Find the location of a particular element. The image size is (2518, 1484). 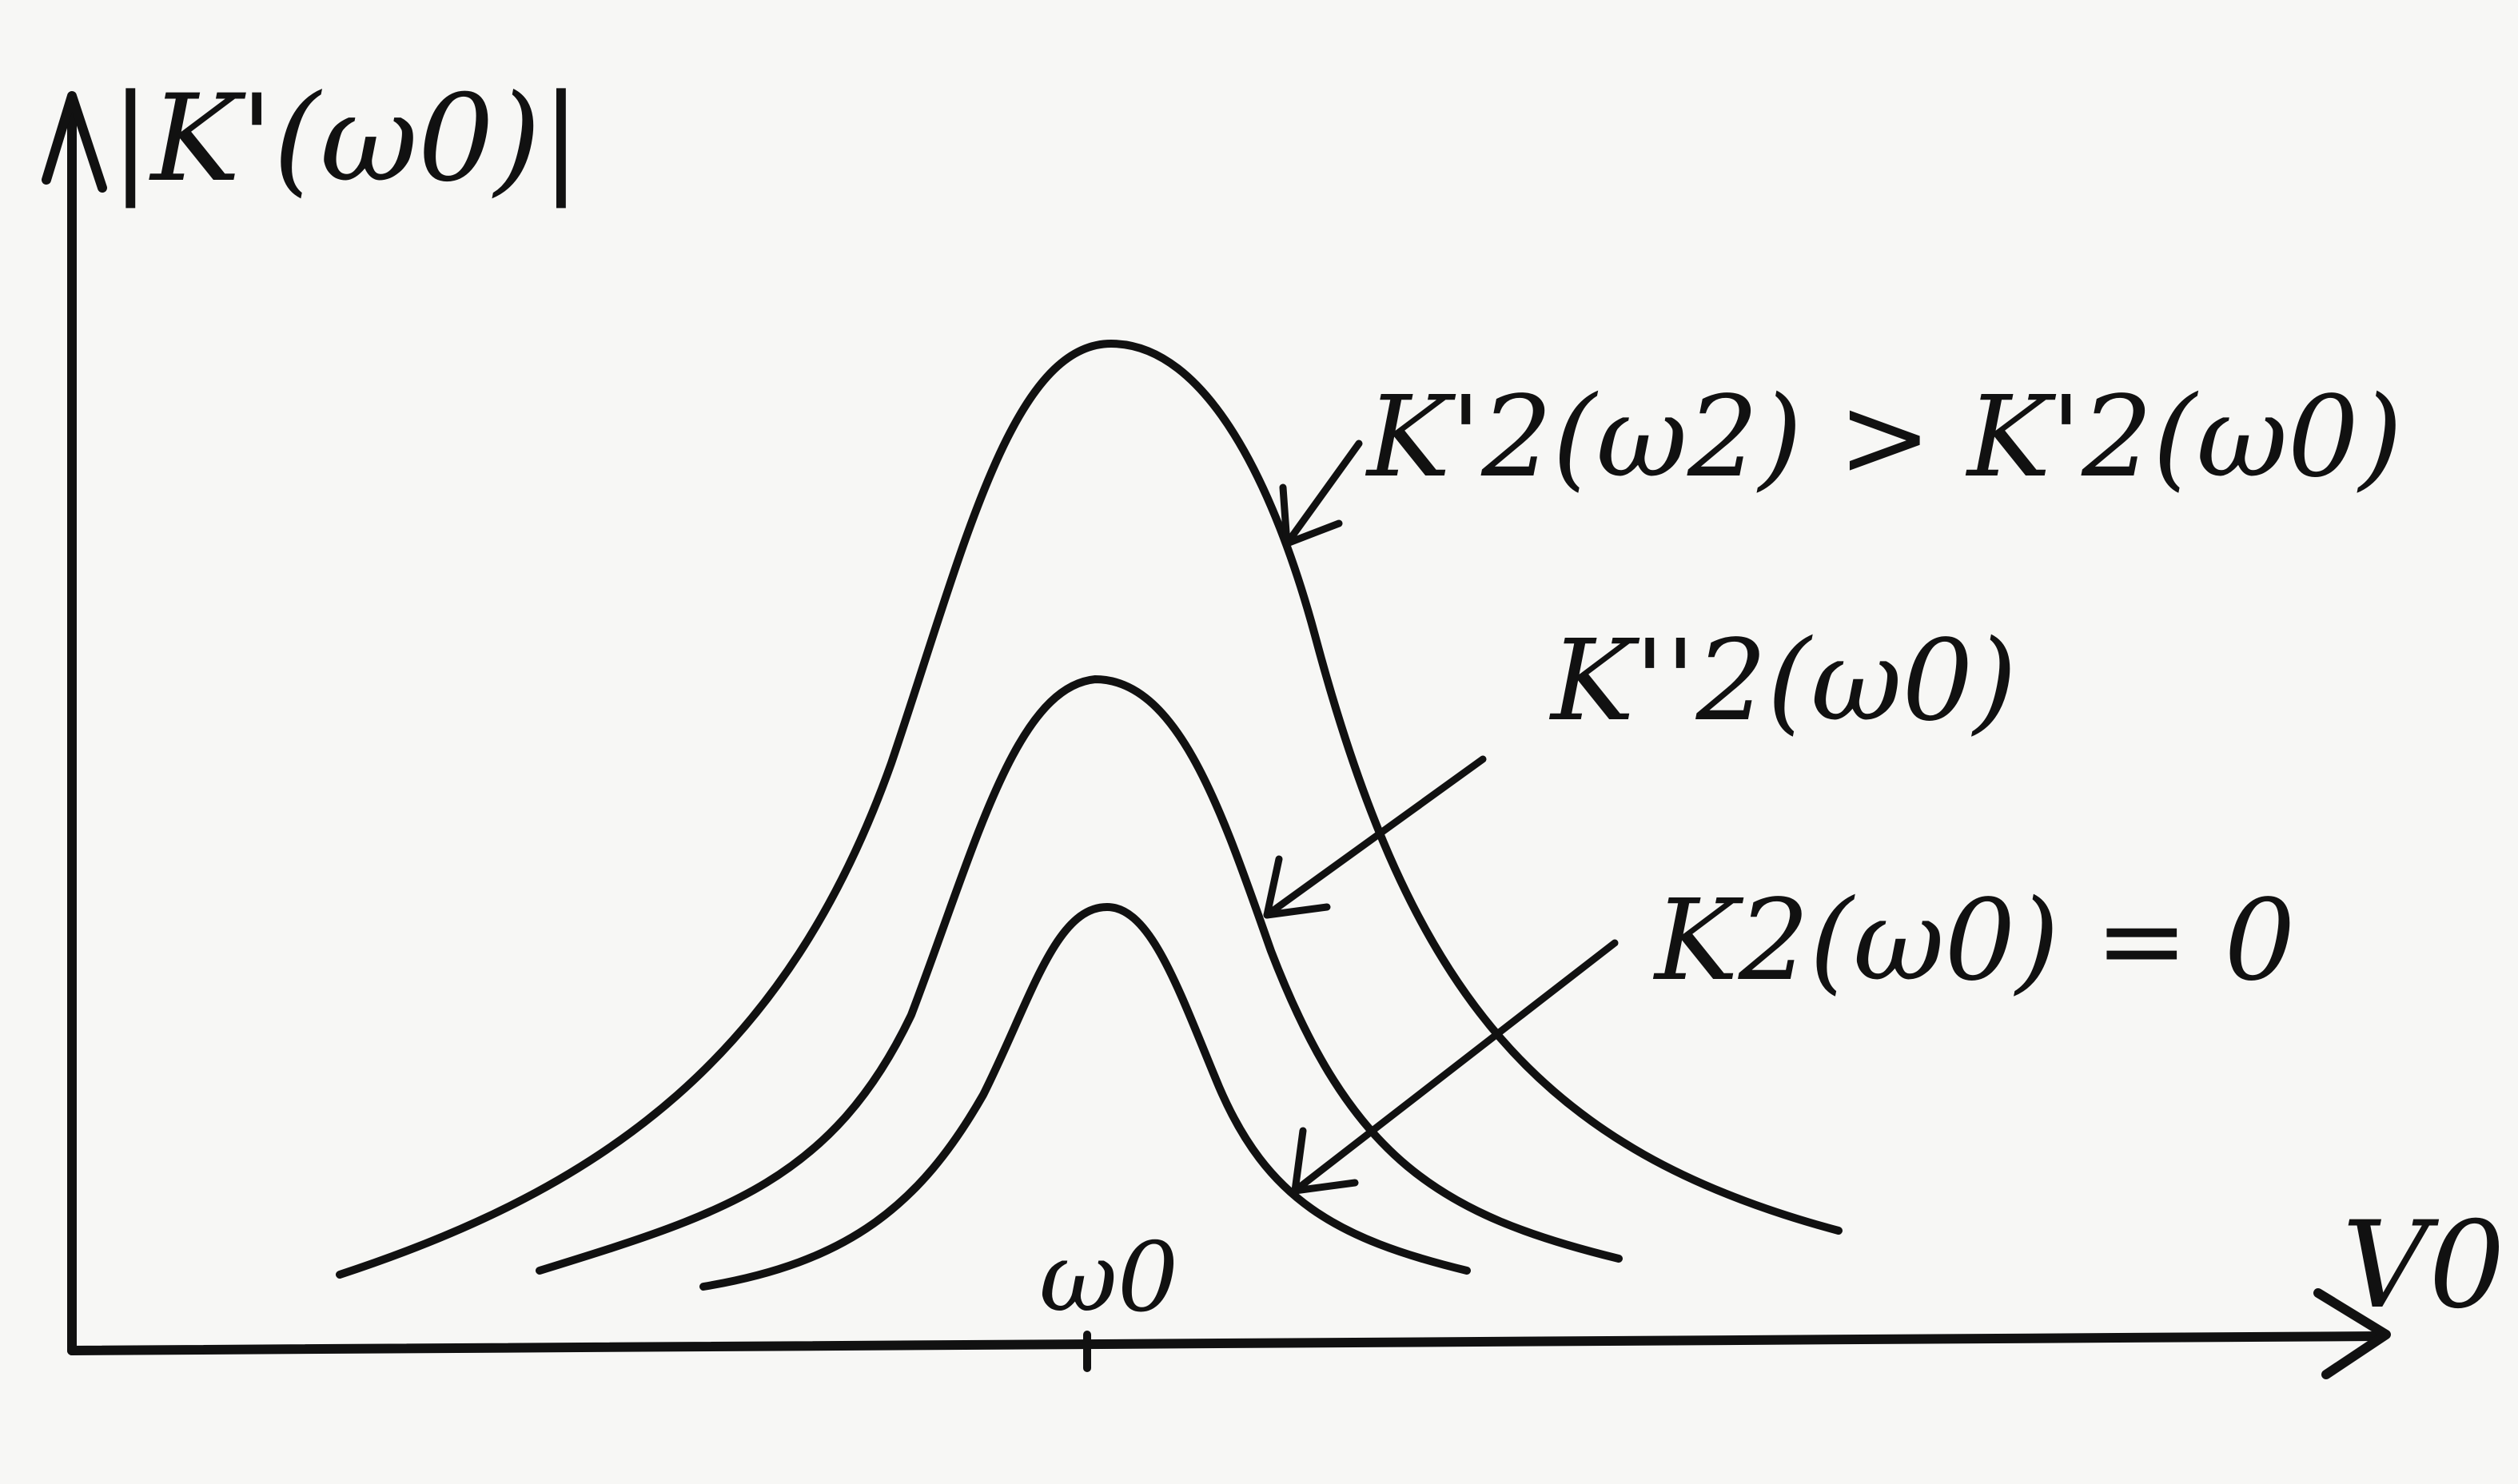

x-axis-arrowhead is located at coordinates (2352, 1333).